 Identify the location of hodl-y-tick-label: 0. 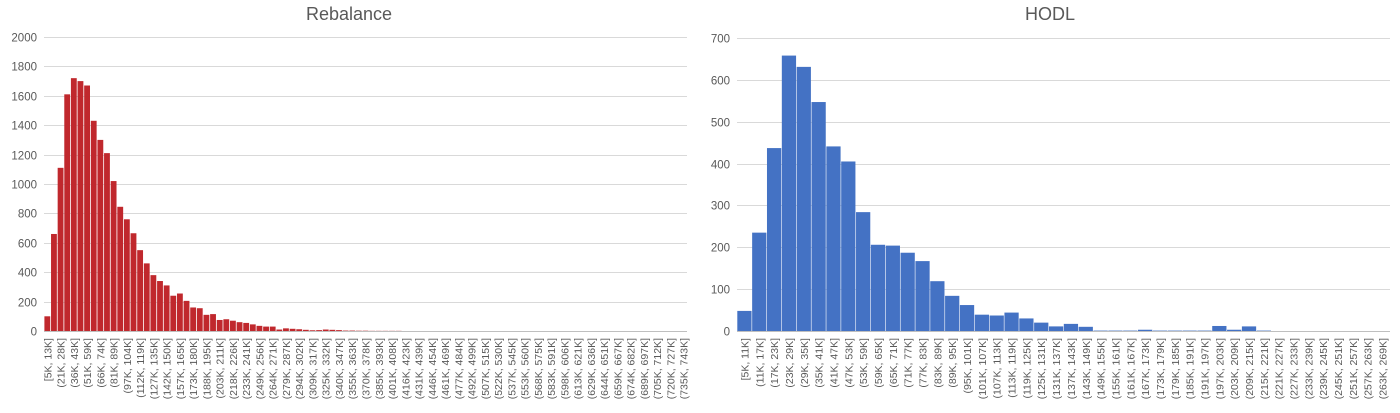
(727, 333).